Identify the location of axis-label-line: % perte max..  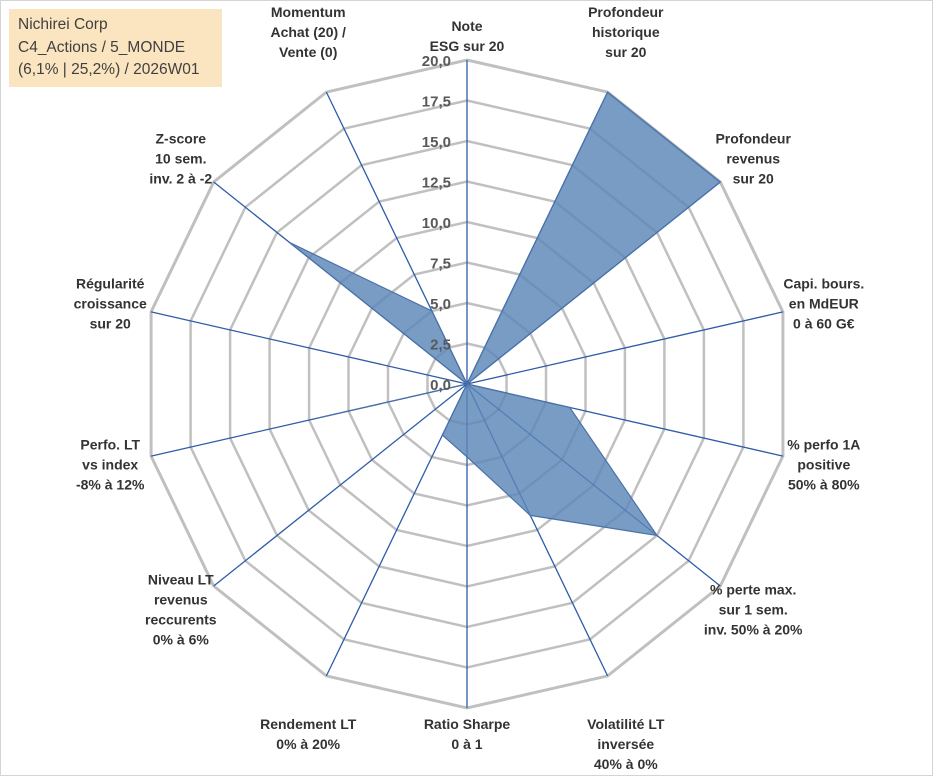
(753, 590).